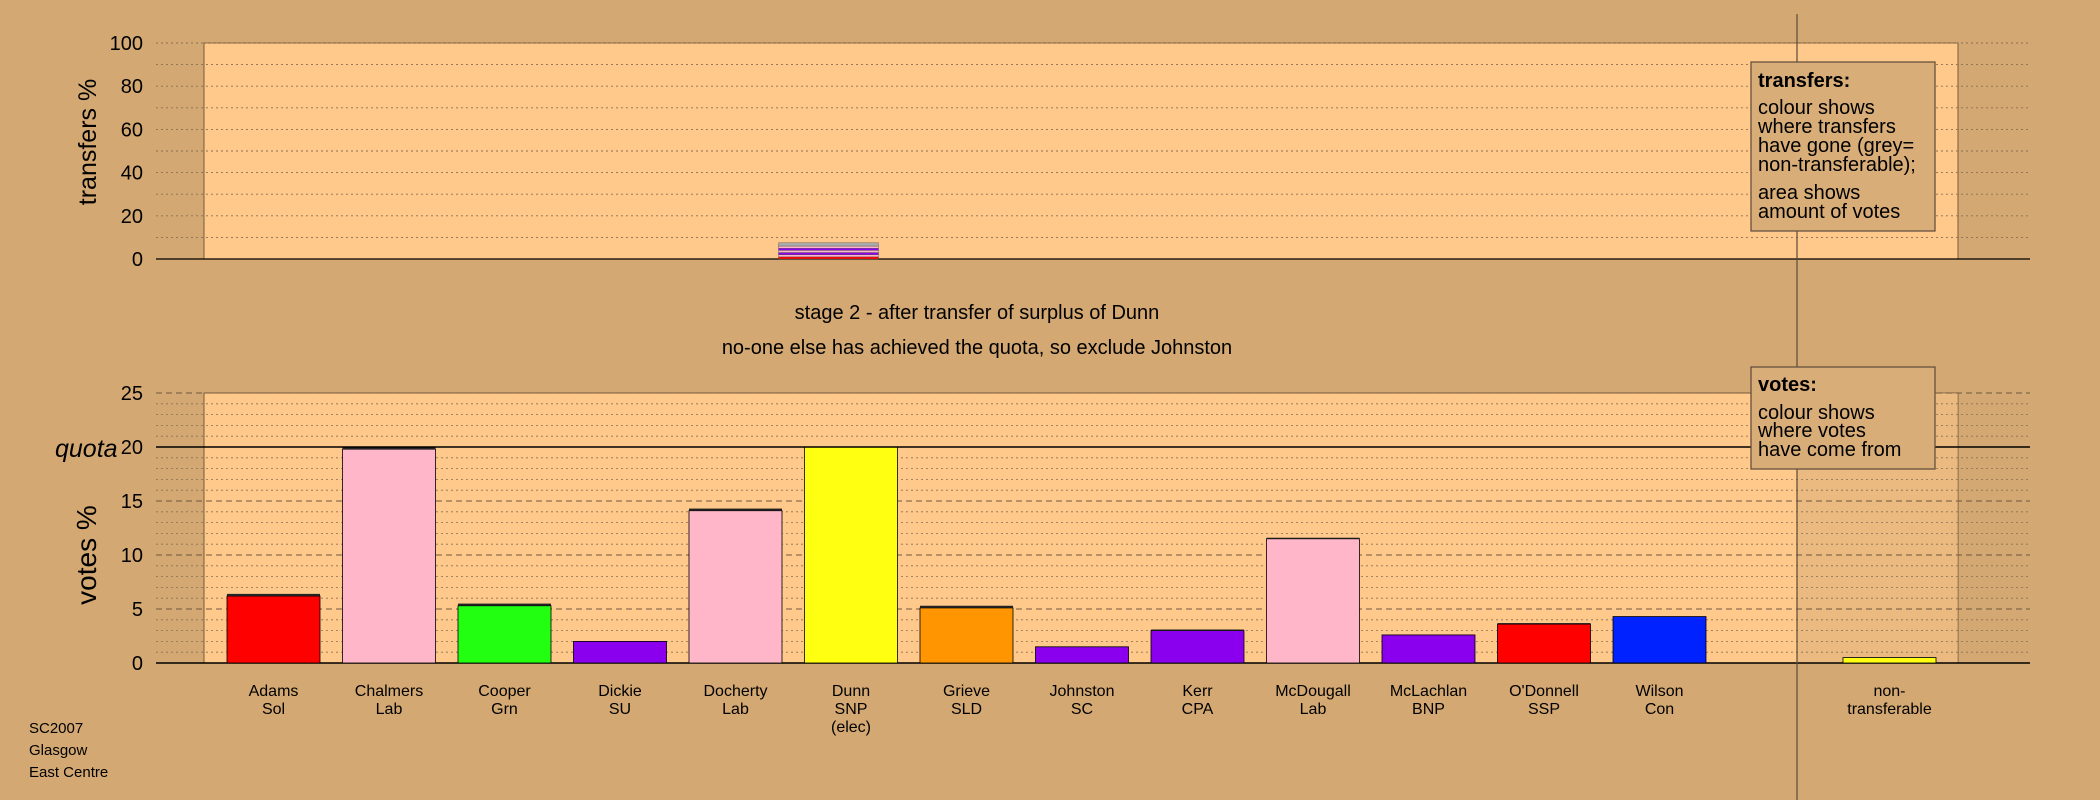  What do you see at coordinates (86, 555) in the screenshot?
I see `votes-axis-label: votes %` at bounding box center [86, 555].